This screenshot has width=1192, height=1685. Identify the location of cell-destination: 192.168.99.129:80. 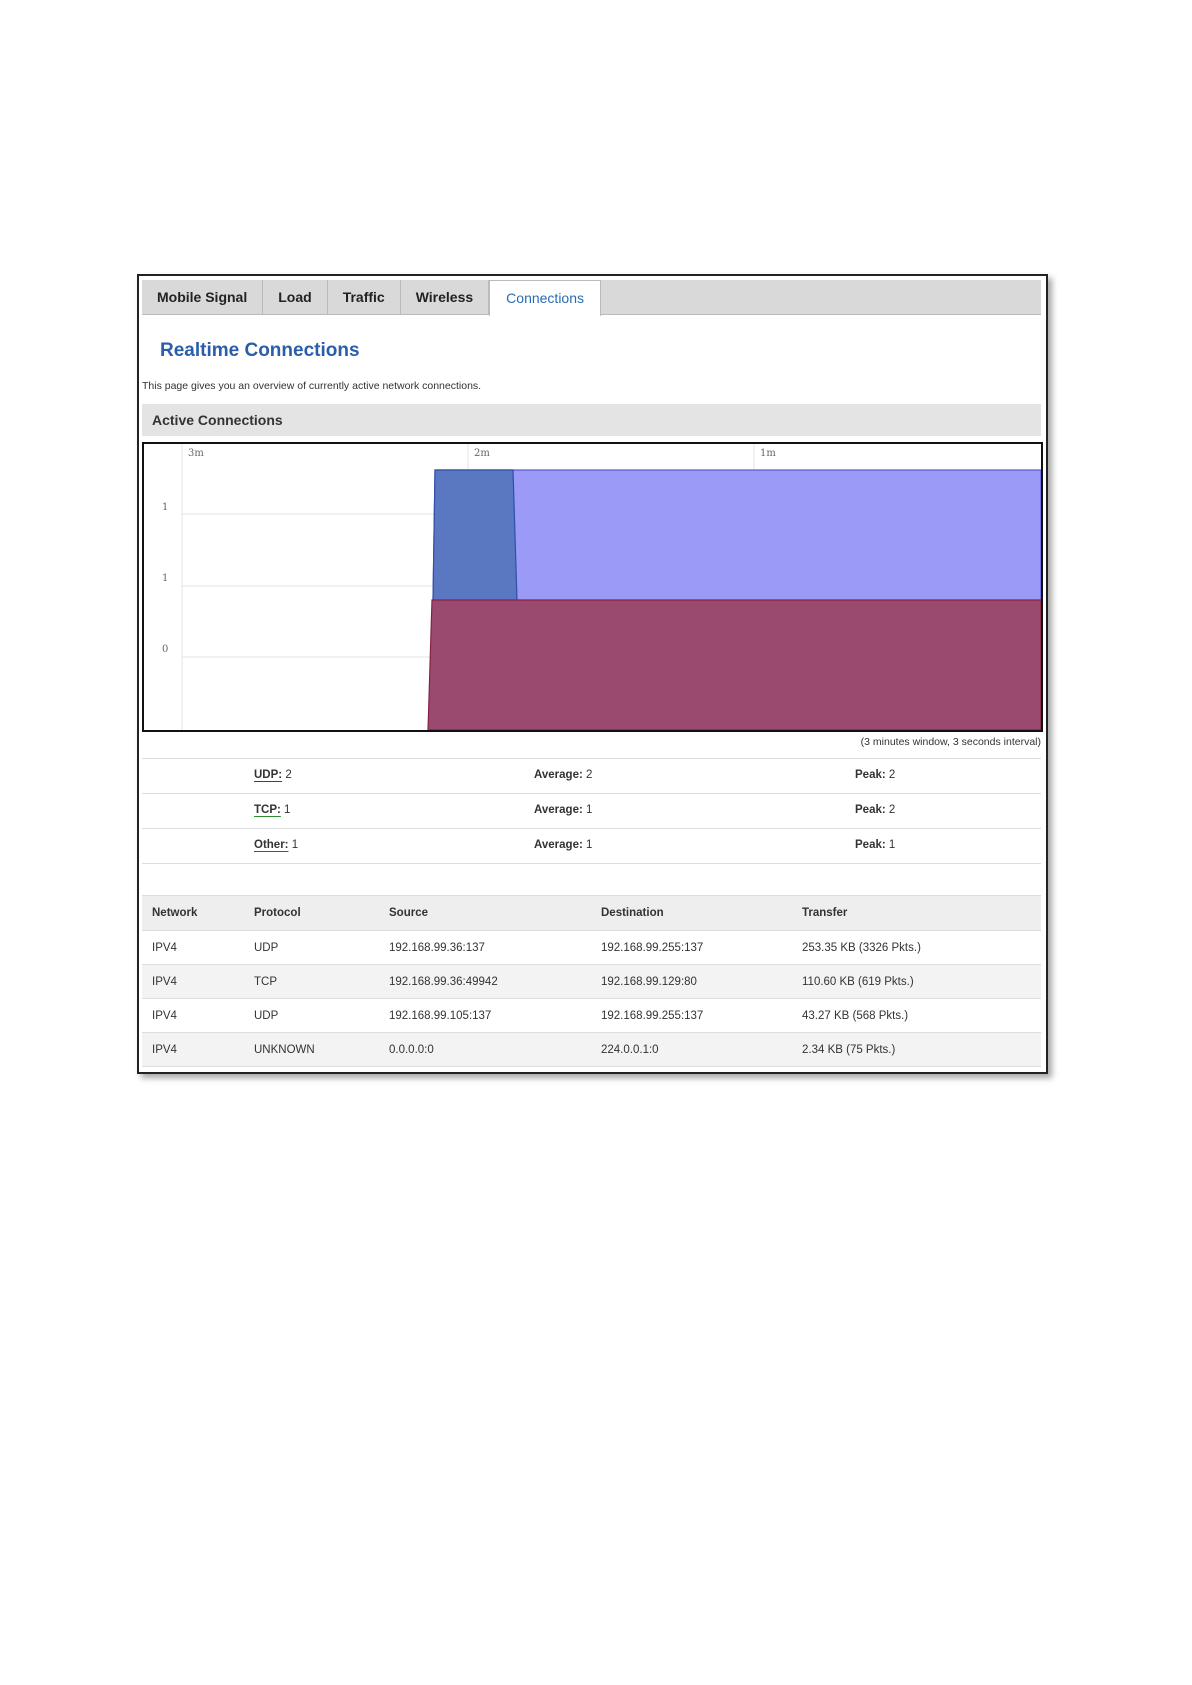
(691, 981).